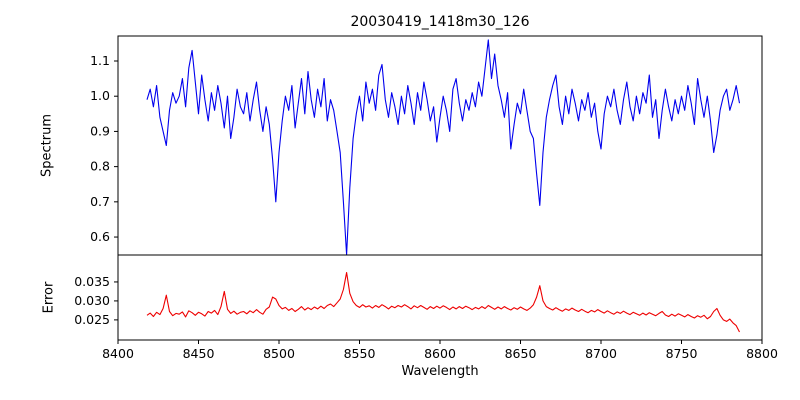 The image size is (800, 400). I want to click on y-tick-label: 0.6, so click(100, 236).